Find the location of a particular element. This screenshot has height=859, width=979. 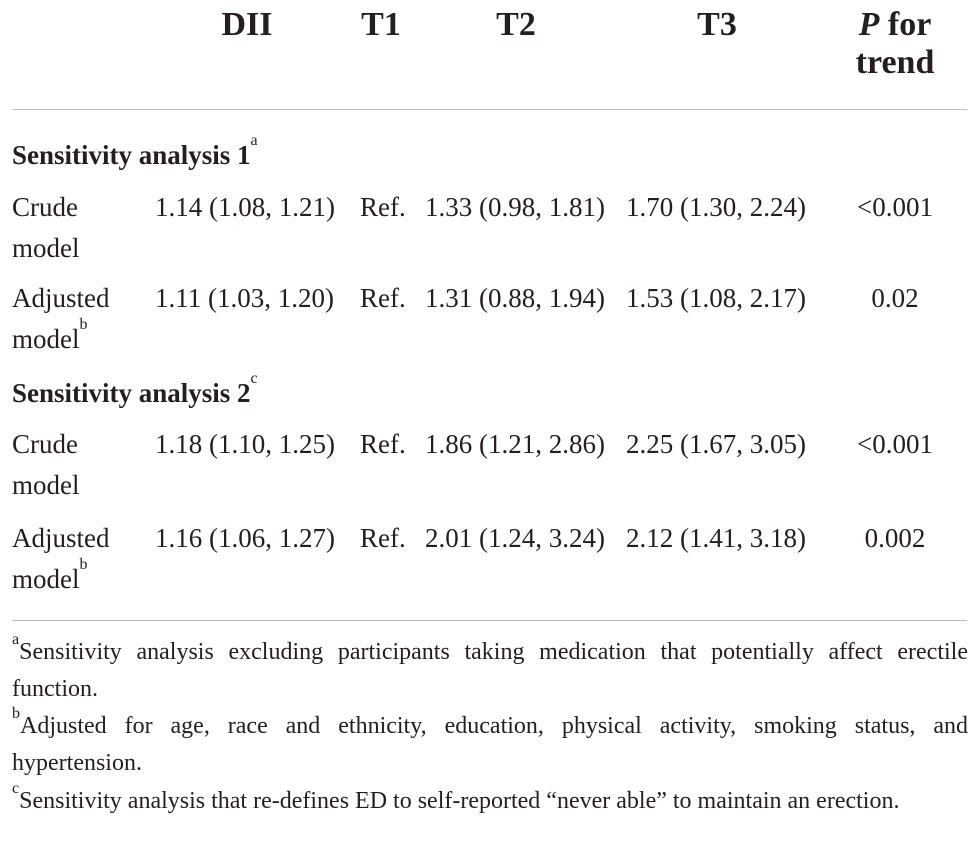

p-trend-header: P for trend is located at coordinates (895, 44).